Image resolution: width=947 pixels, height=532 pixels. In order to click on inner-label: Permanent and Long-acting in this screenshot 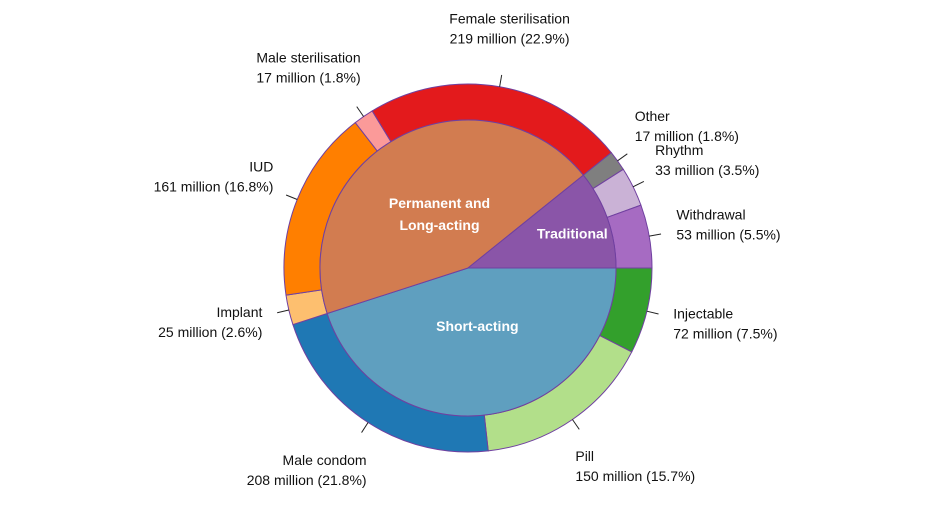, I will do `click(439, 214)`.